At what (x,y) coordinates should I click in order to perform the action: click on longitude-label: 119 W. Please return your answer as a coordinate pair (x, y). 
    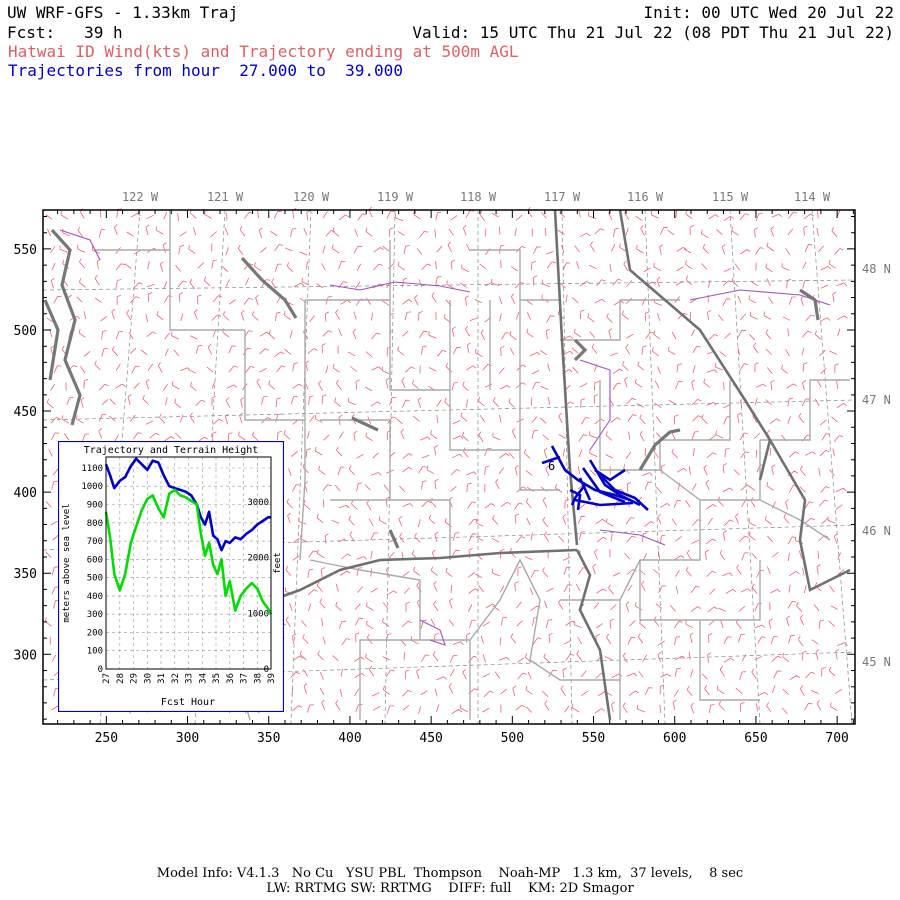
    Looking at the image, I should click on (395, 197).